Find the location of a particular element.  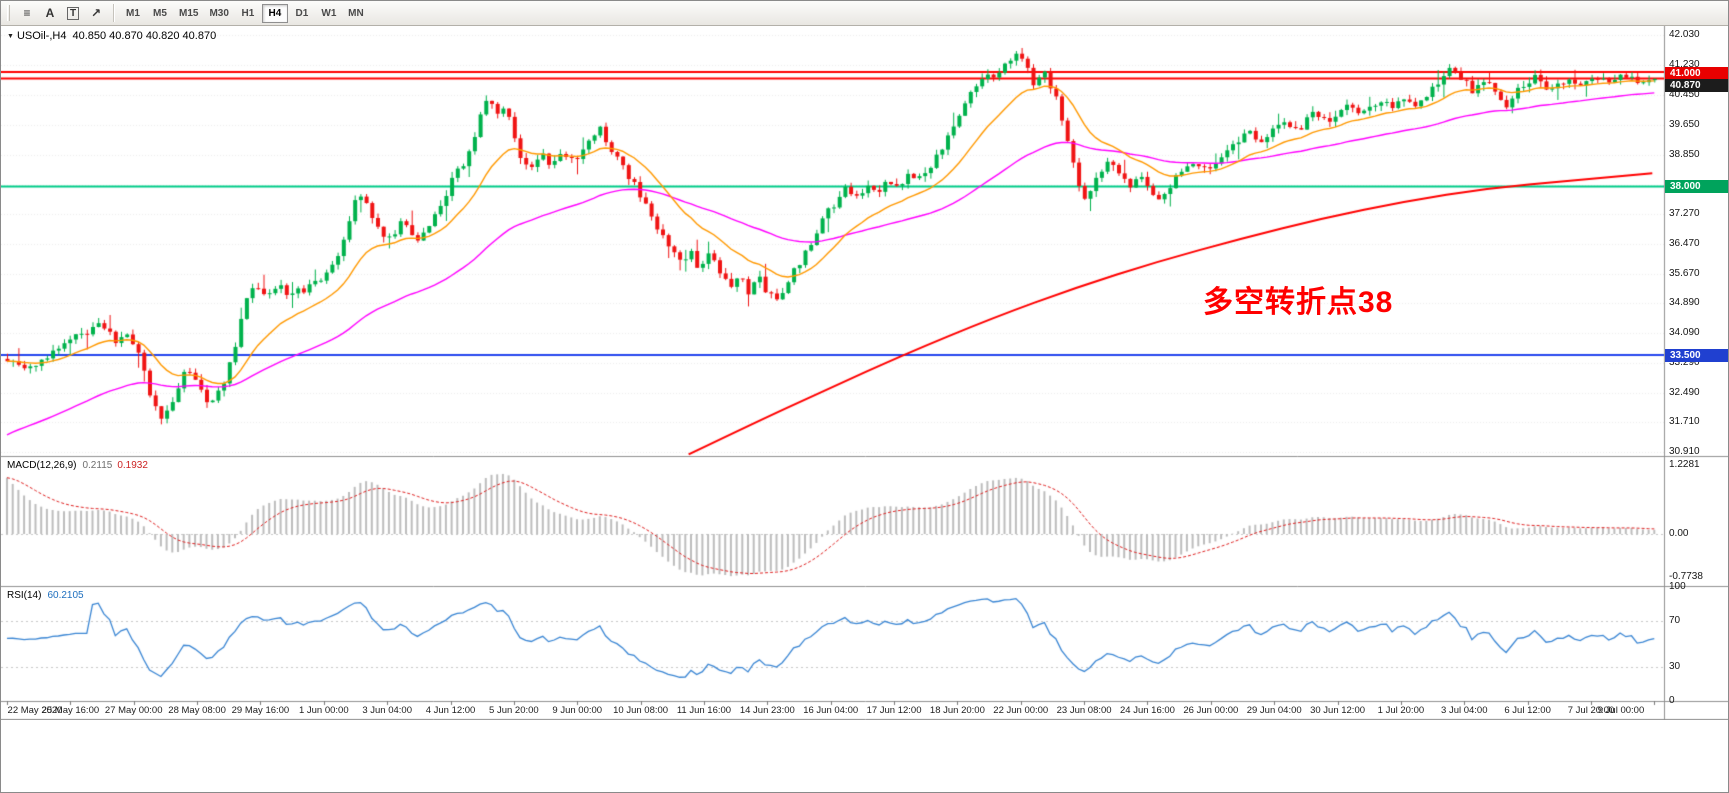

toolbar-grip is located at coordinates (8, 13).